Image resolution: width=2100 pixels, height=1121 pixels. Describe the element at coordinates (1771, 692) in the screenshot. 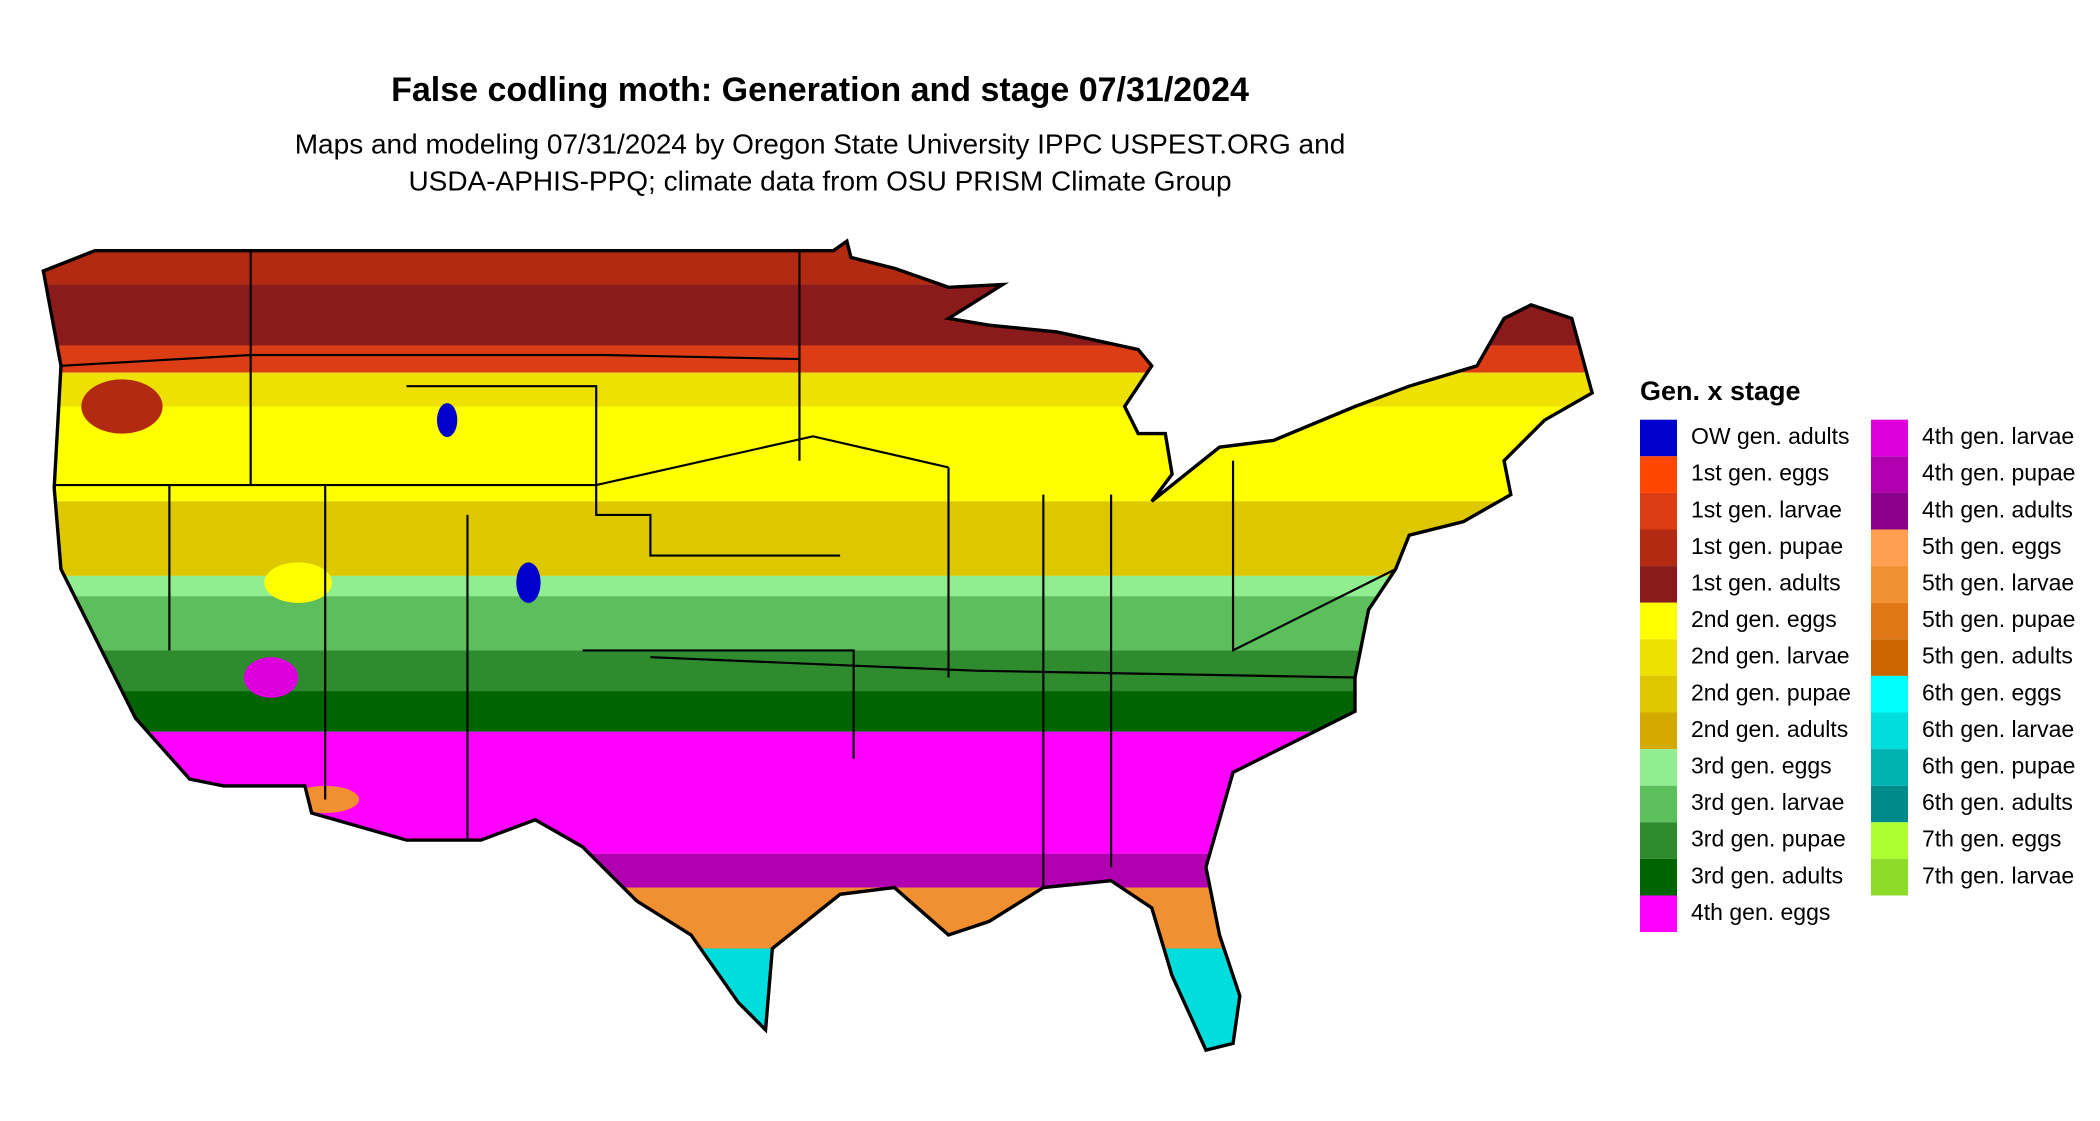

I see `legend-label: 2nd gen. pupae` at that location.